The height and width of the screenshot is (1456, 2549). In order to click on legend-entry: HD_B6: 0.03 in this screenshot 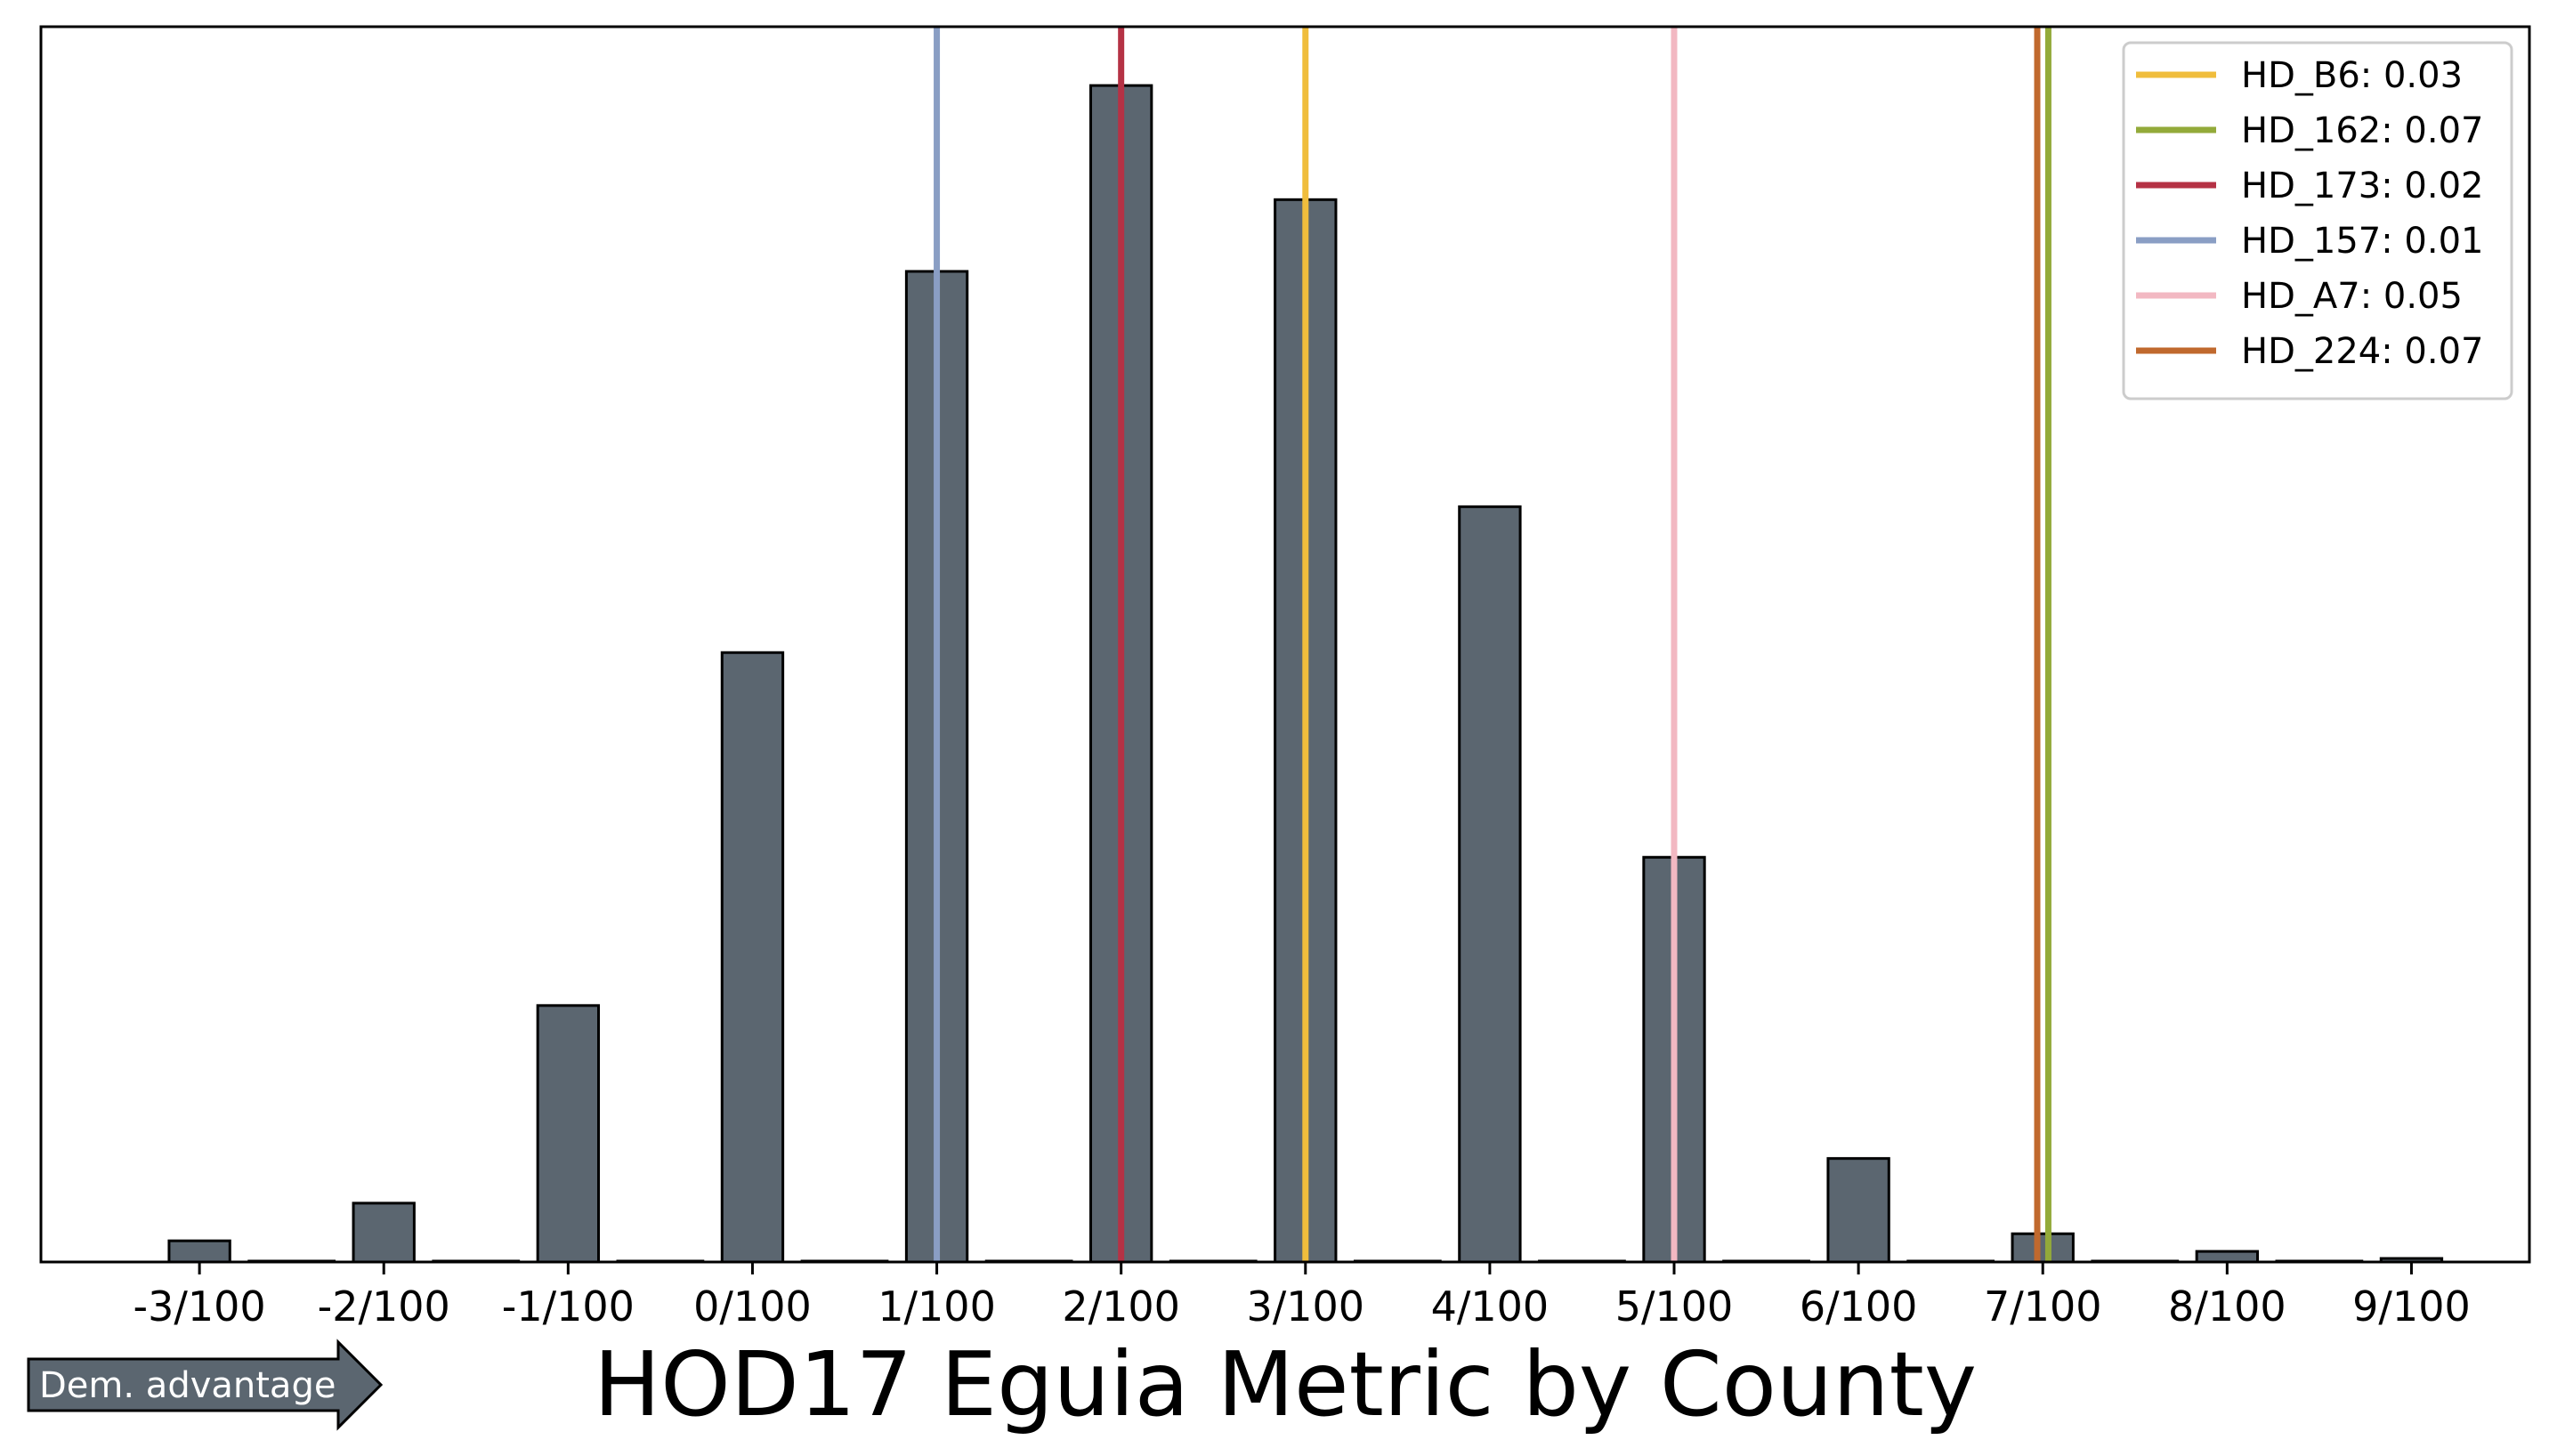, I will do `click(2352, 75)`.